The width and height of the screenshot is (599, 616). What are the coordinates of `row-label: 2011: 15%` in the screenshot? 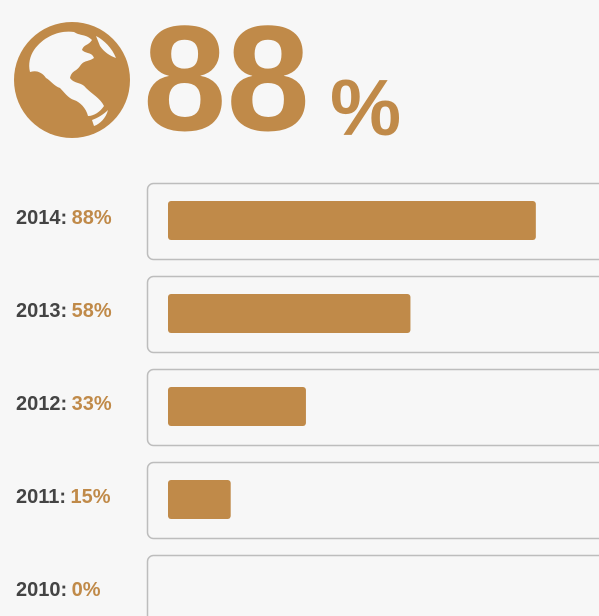 It's located at (63, 497).